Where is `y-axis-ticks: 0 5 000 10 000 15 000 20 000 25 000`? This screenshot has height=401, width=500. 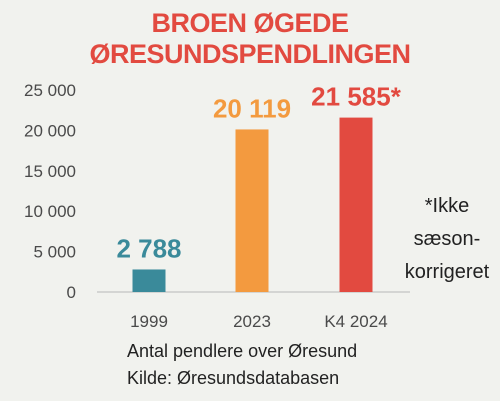
y-axis-ticks: 0 5 000 10 000 15 000 20 000 25 000 is located at coordinates (50, 191).